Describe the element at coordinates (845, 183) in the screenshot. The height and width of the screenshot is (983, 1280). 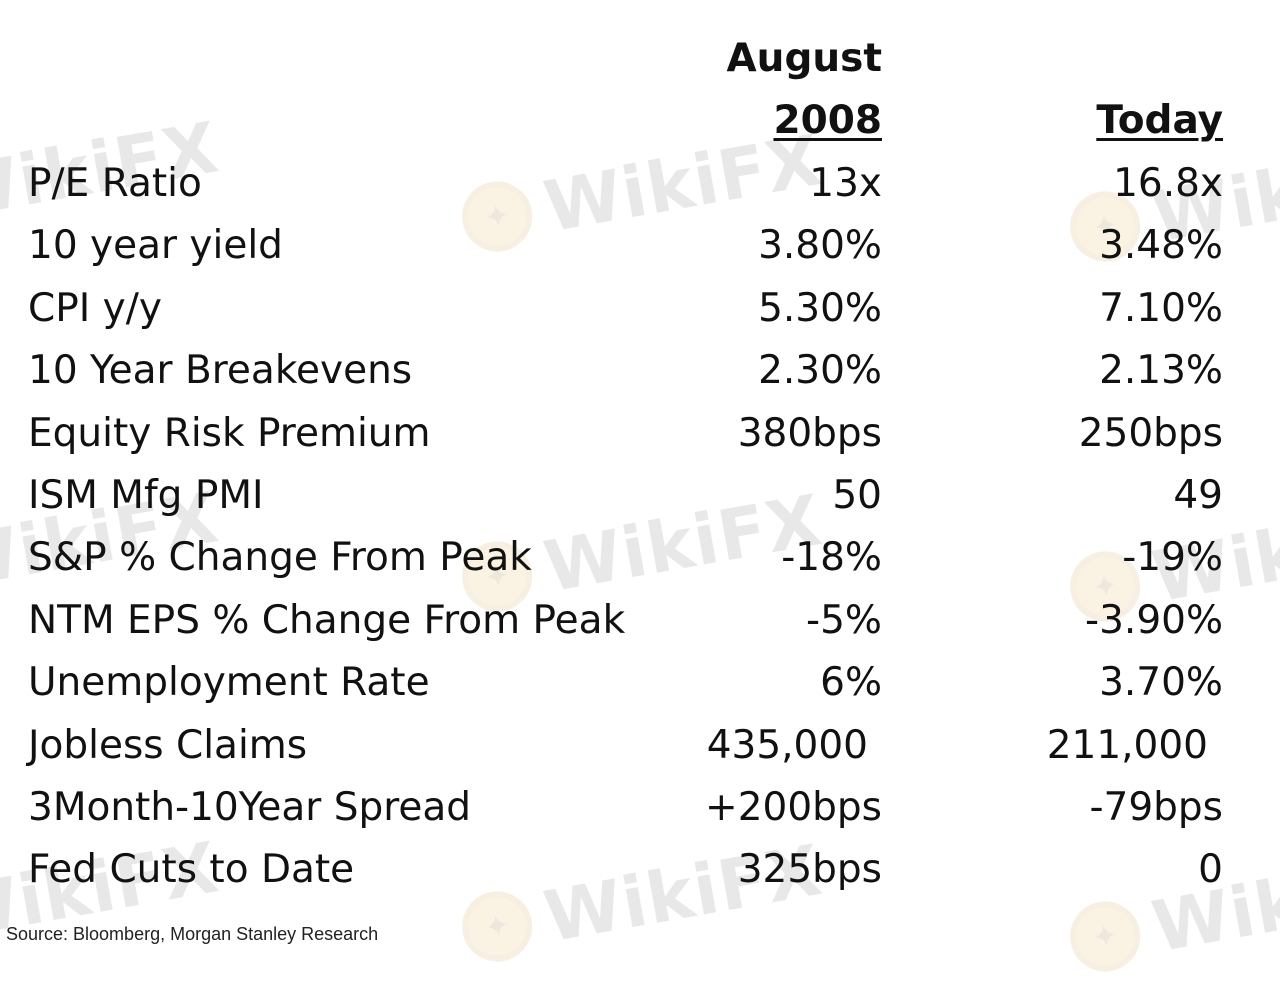
I see `cell-august-2008: 13x` at that location.